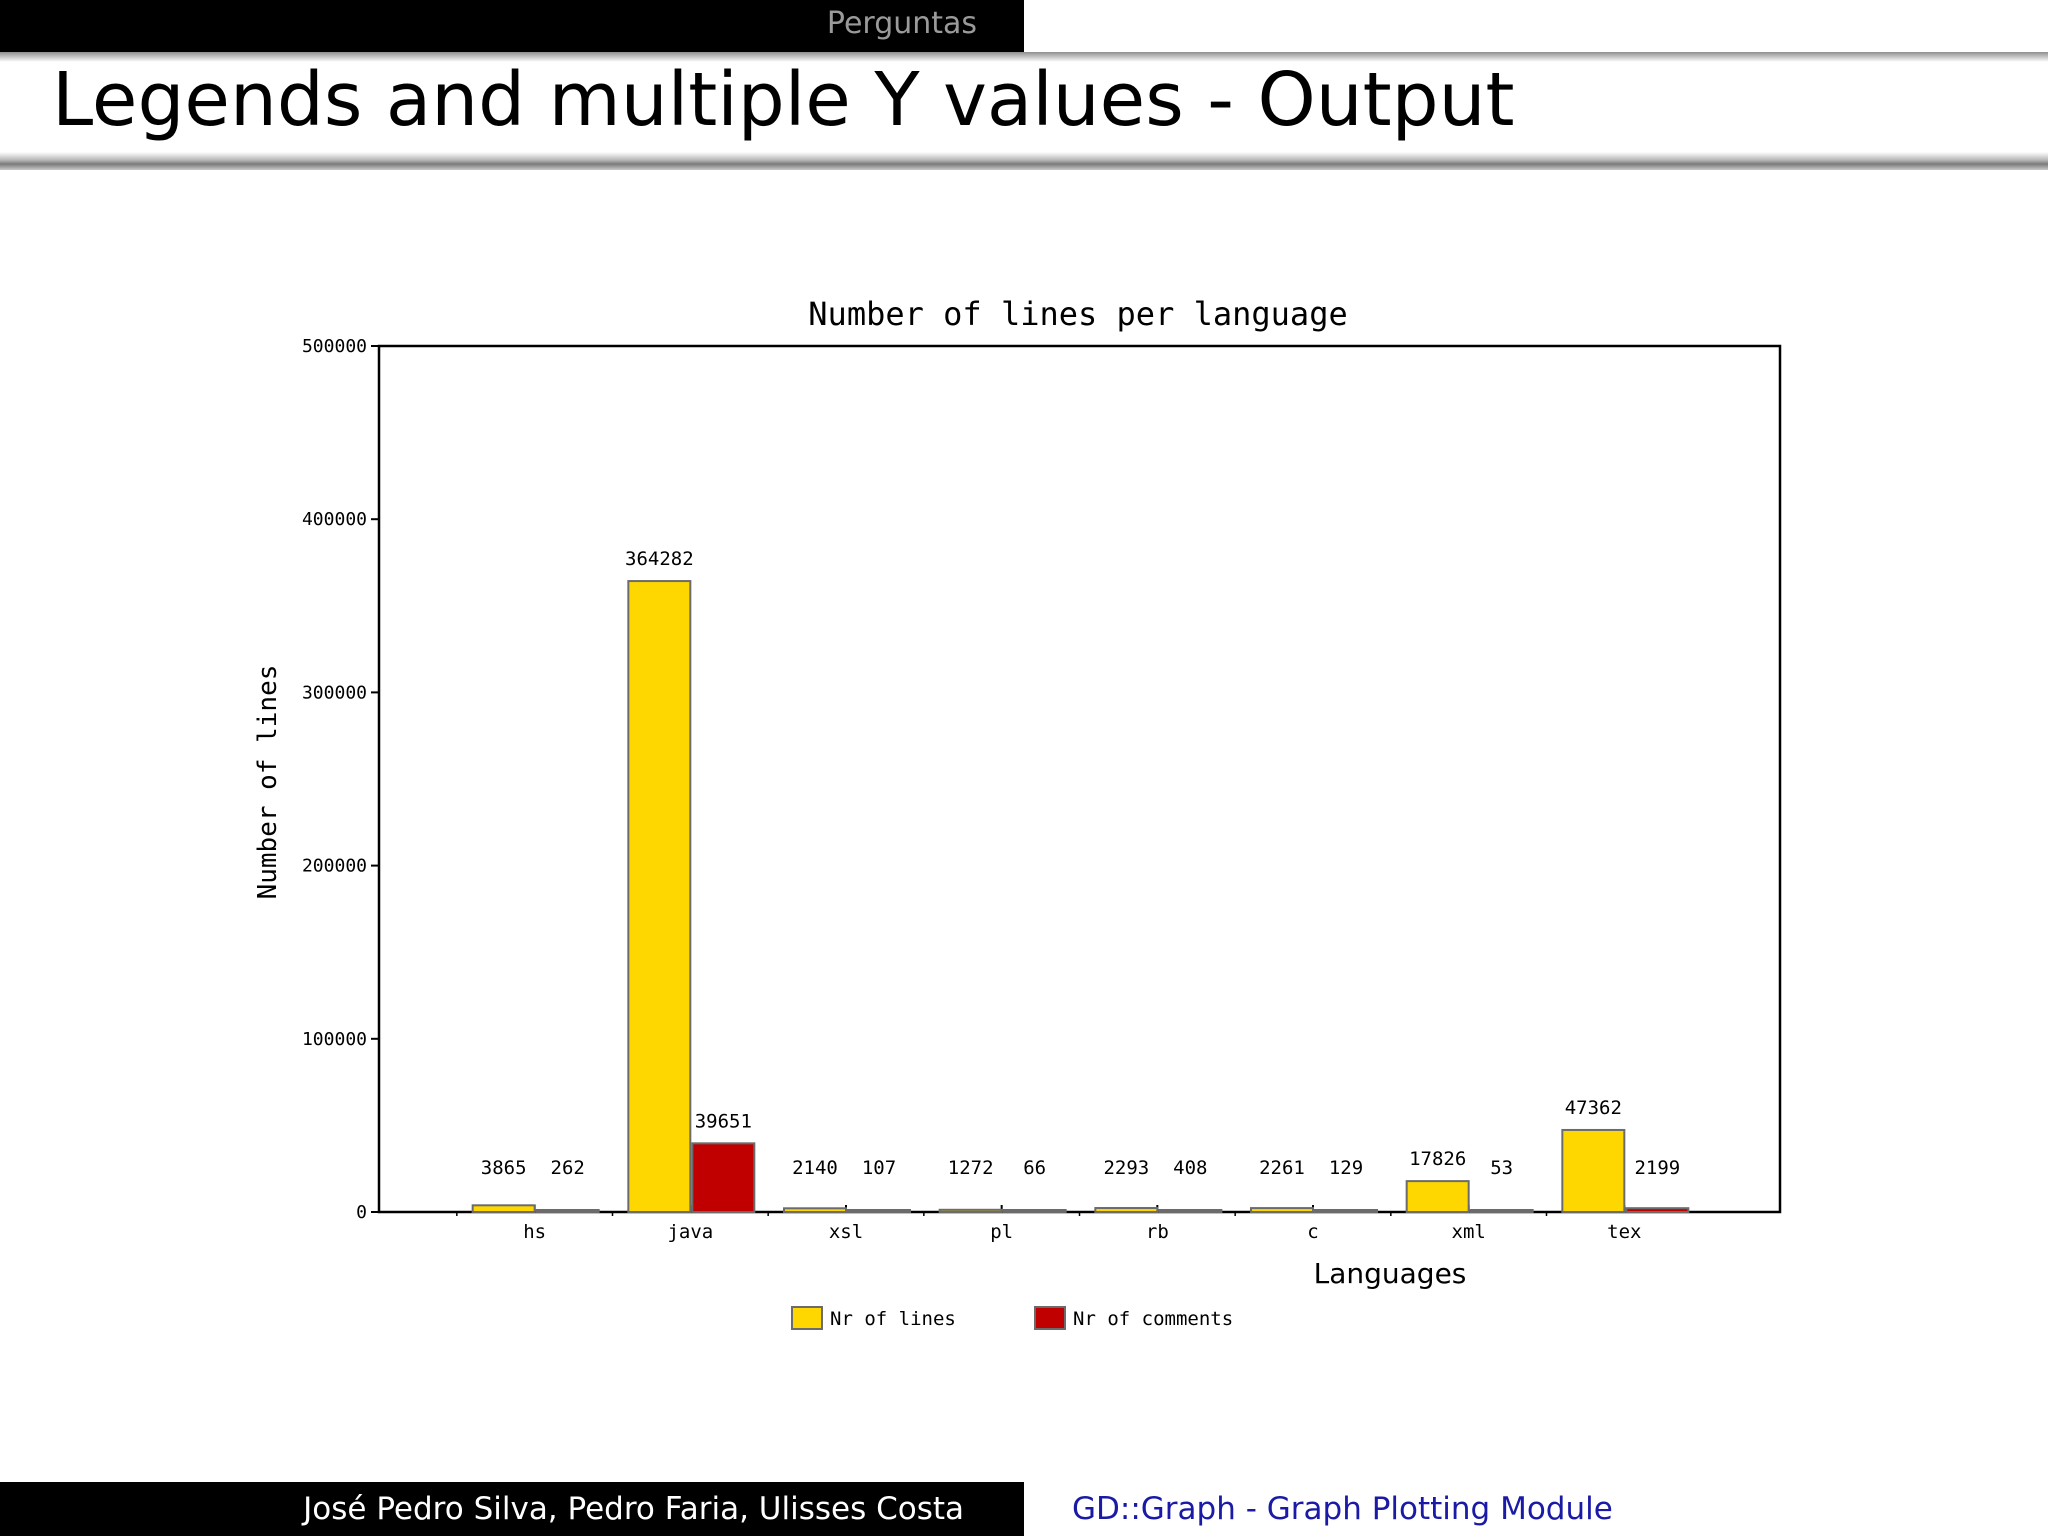  I want to click on section-label: Perguntas, so click(902, 23).